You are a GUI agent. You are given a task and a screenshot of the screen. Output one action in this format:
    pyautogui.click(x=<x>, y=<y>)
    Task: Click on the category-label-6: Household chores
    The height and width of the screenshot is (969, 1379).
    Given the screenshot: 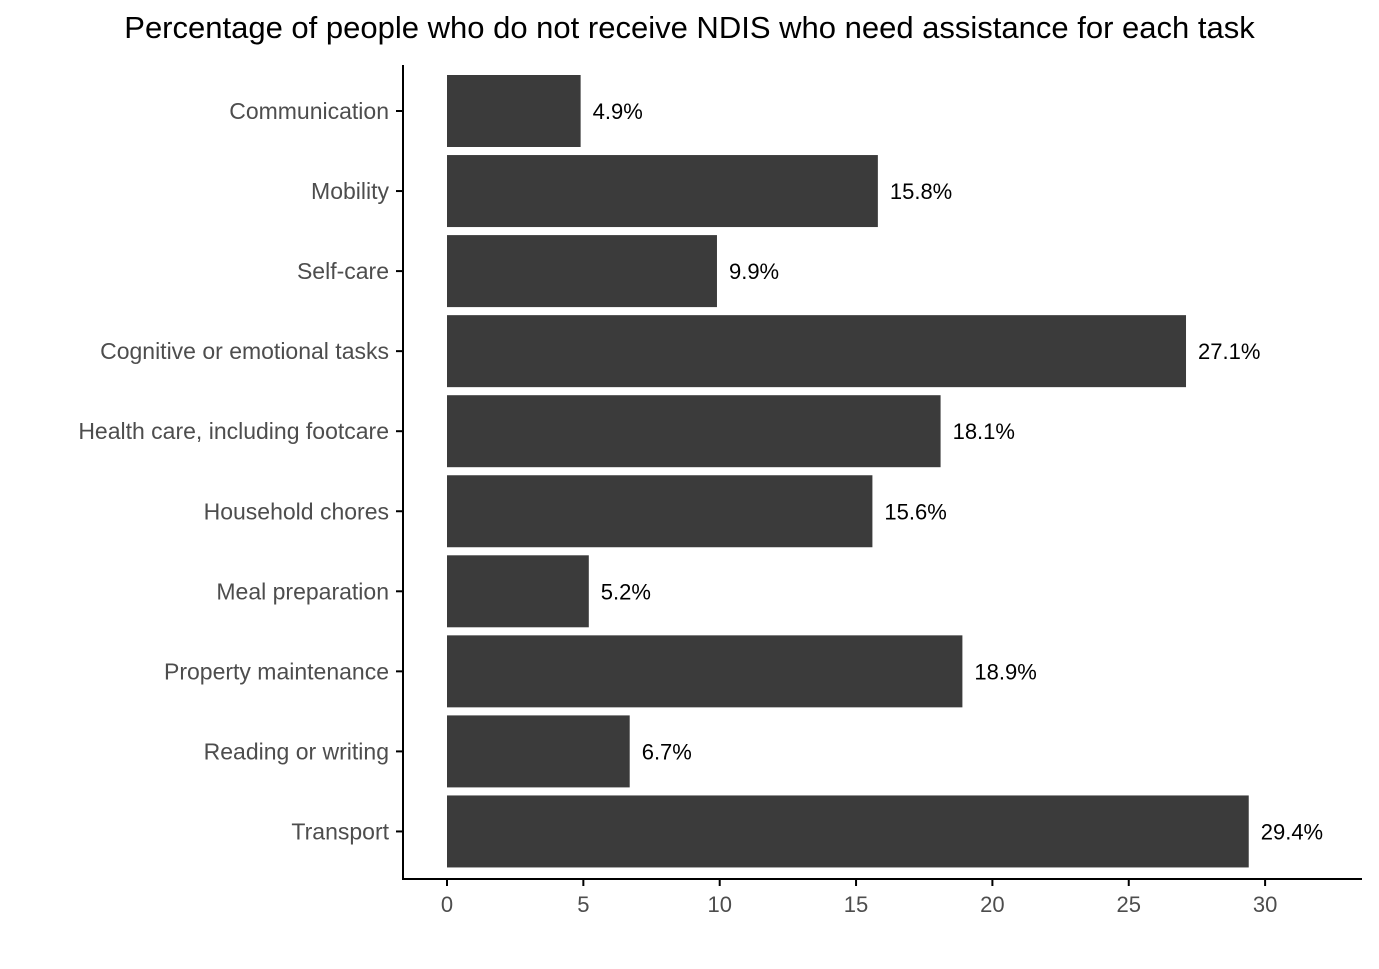 What is the action you would take?
    pyautogui.click(x=296, y=511)
    